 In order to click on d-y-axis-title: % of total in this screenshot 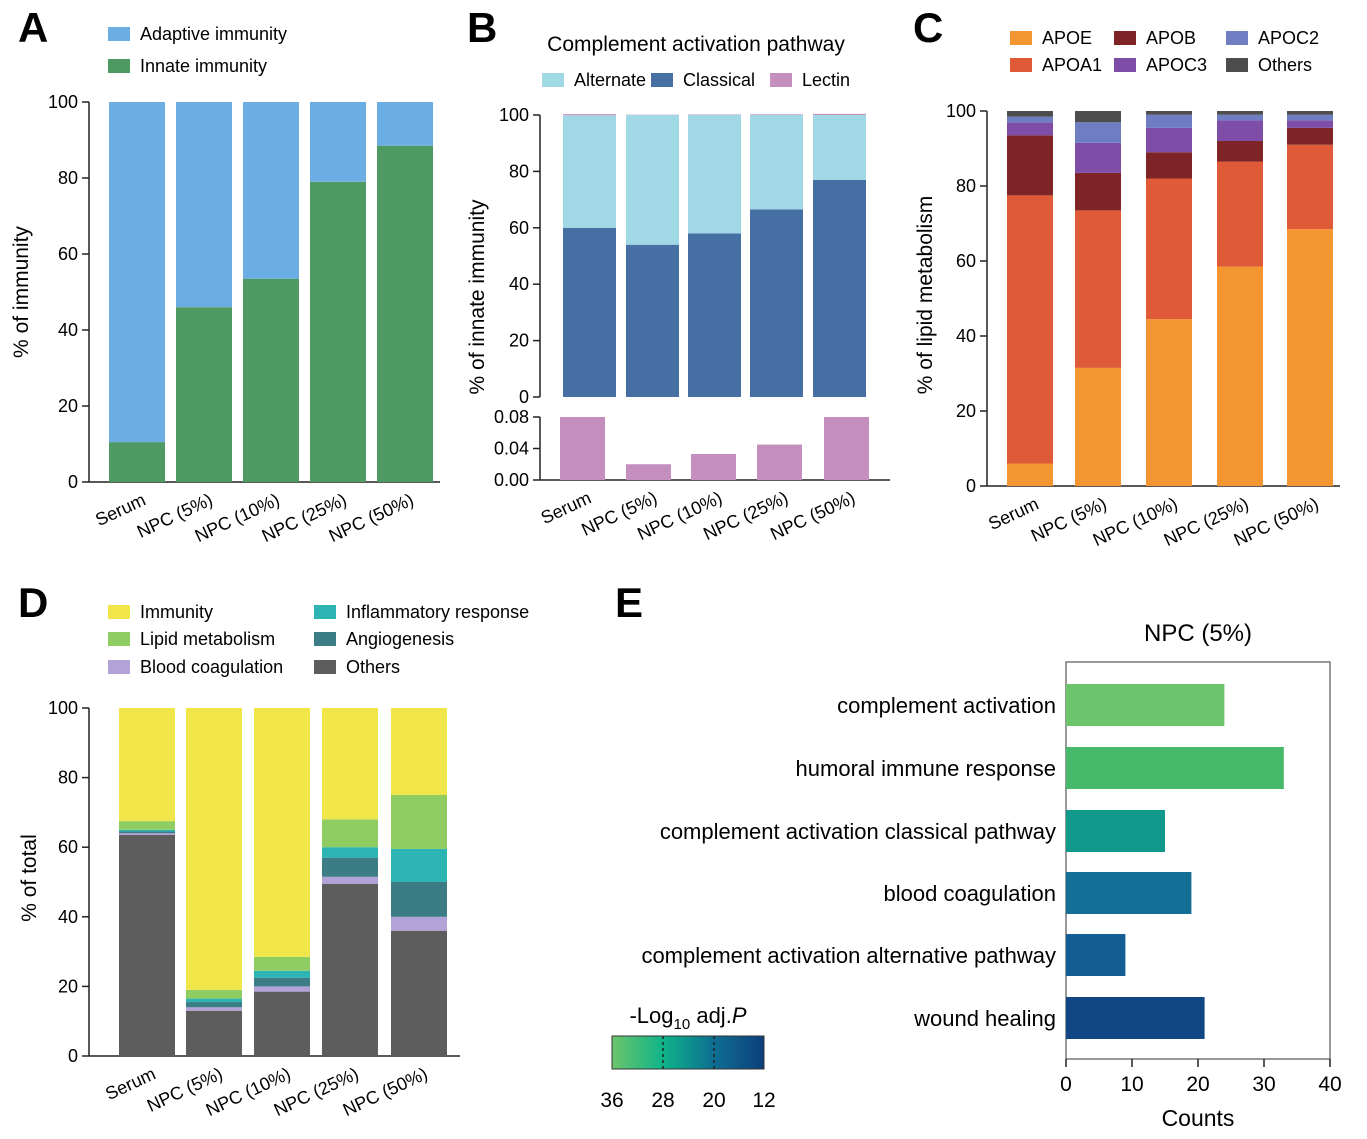, I will do `click(29, 878)`.